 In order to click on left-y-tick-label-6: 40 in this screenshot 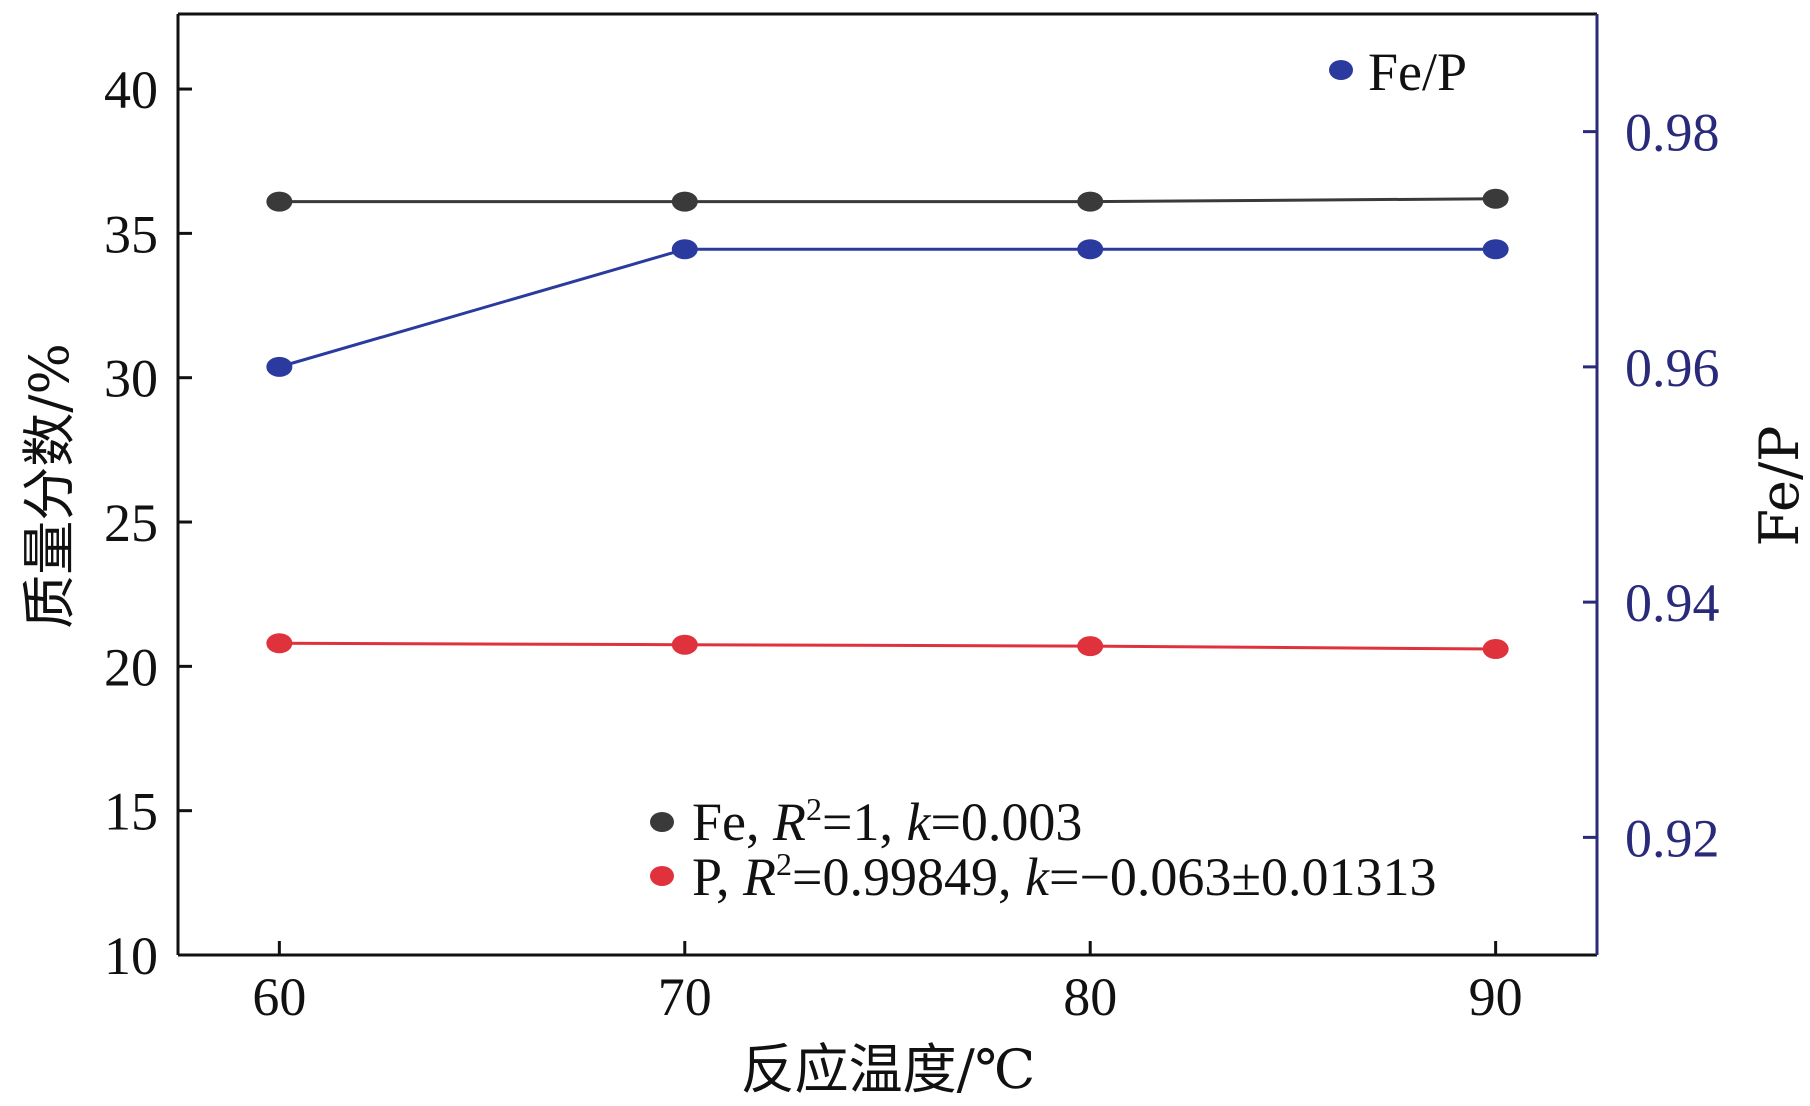, I will do `click(131, 90)`.